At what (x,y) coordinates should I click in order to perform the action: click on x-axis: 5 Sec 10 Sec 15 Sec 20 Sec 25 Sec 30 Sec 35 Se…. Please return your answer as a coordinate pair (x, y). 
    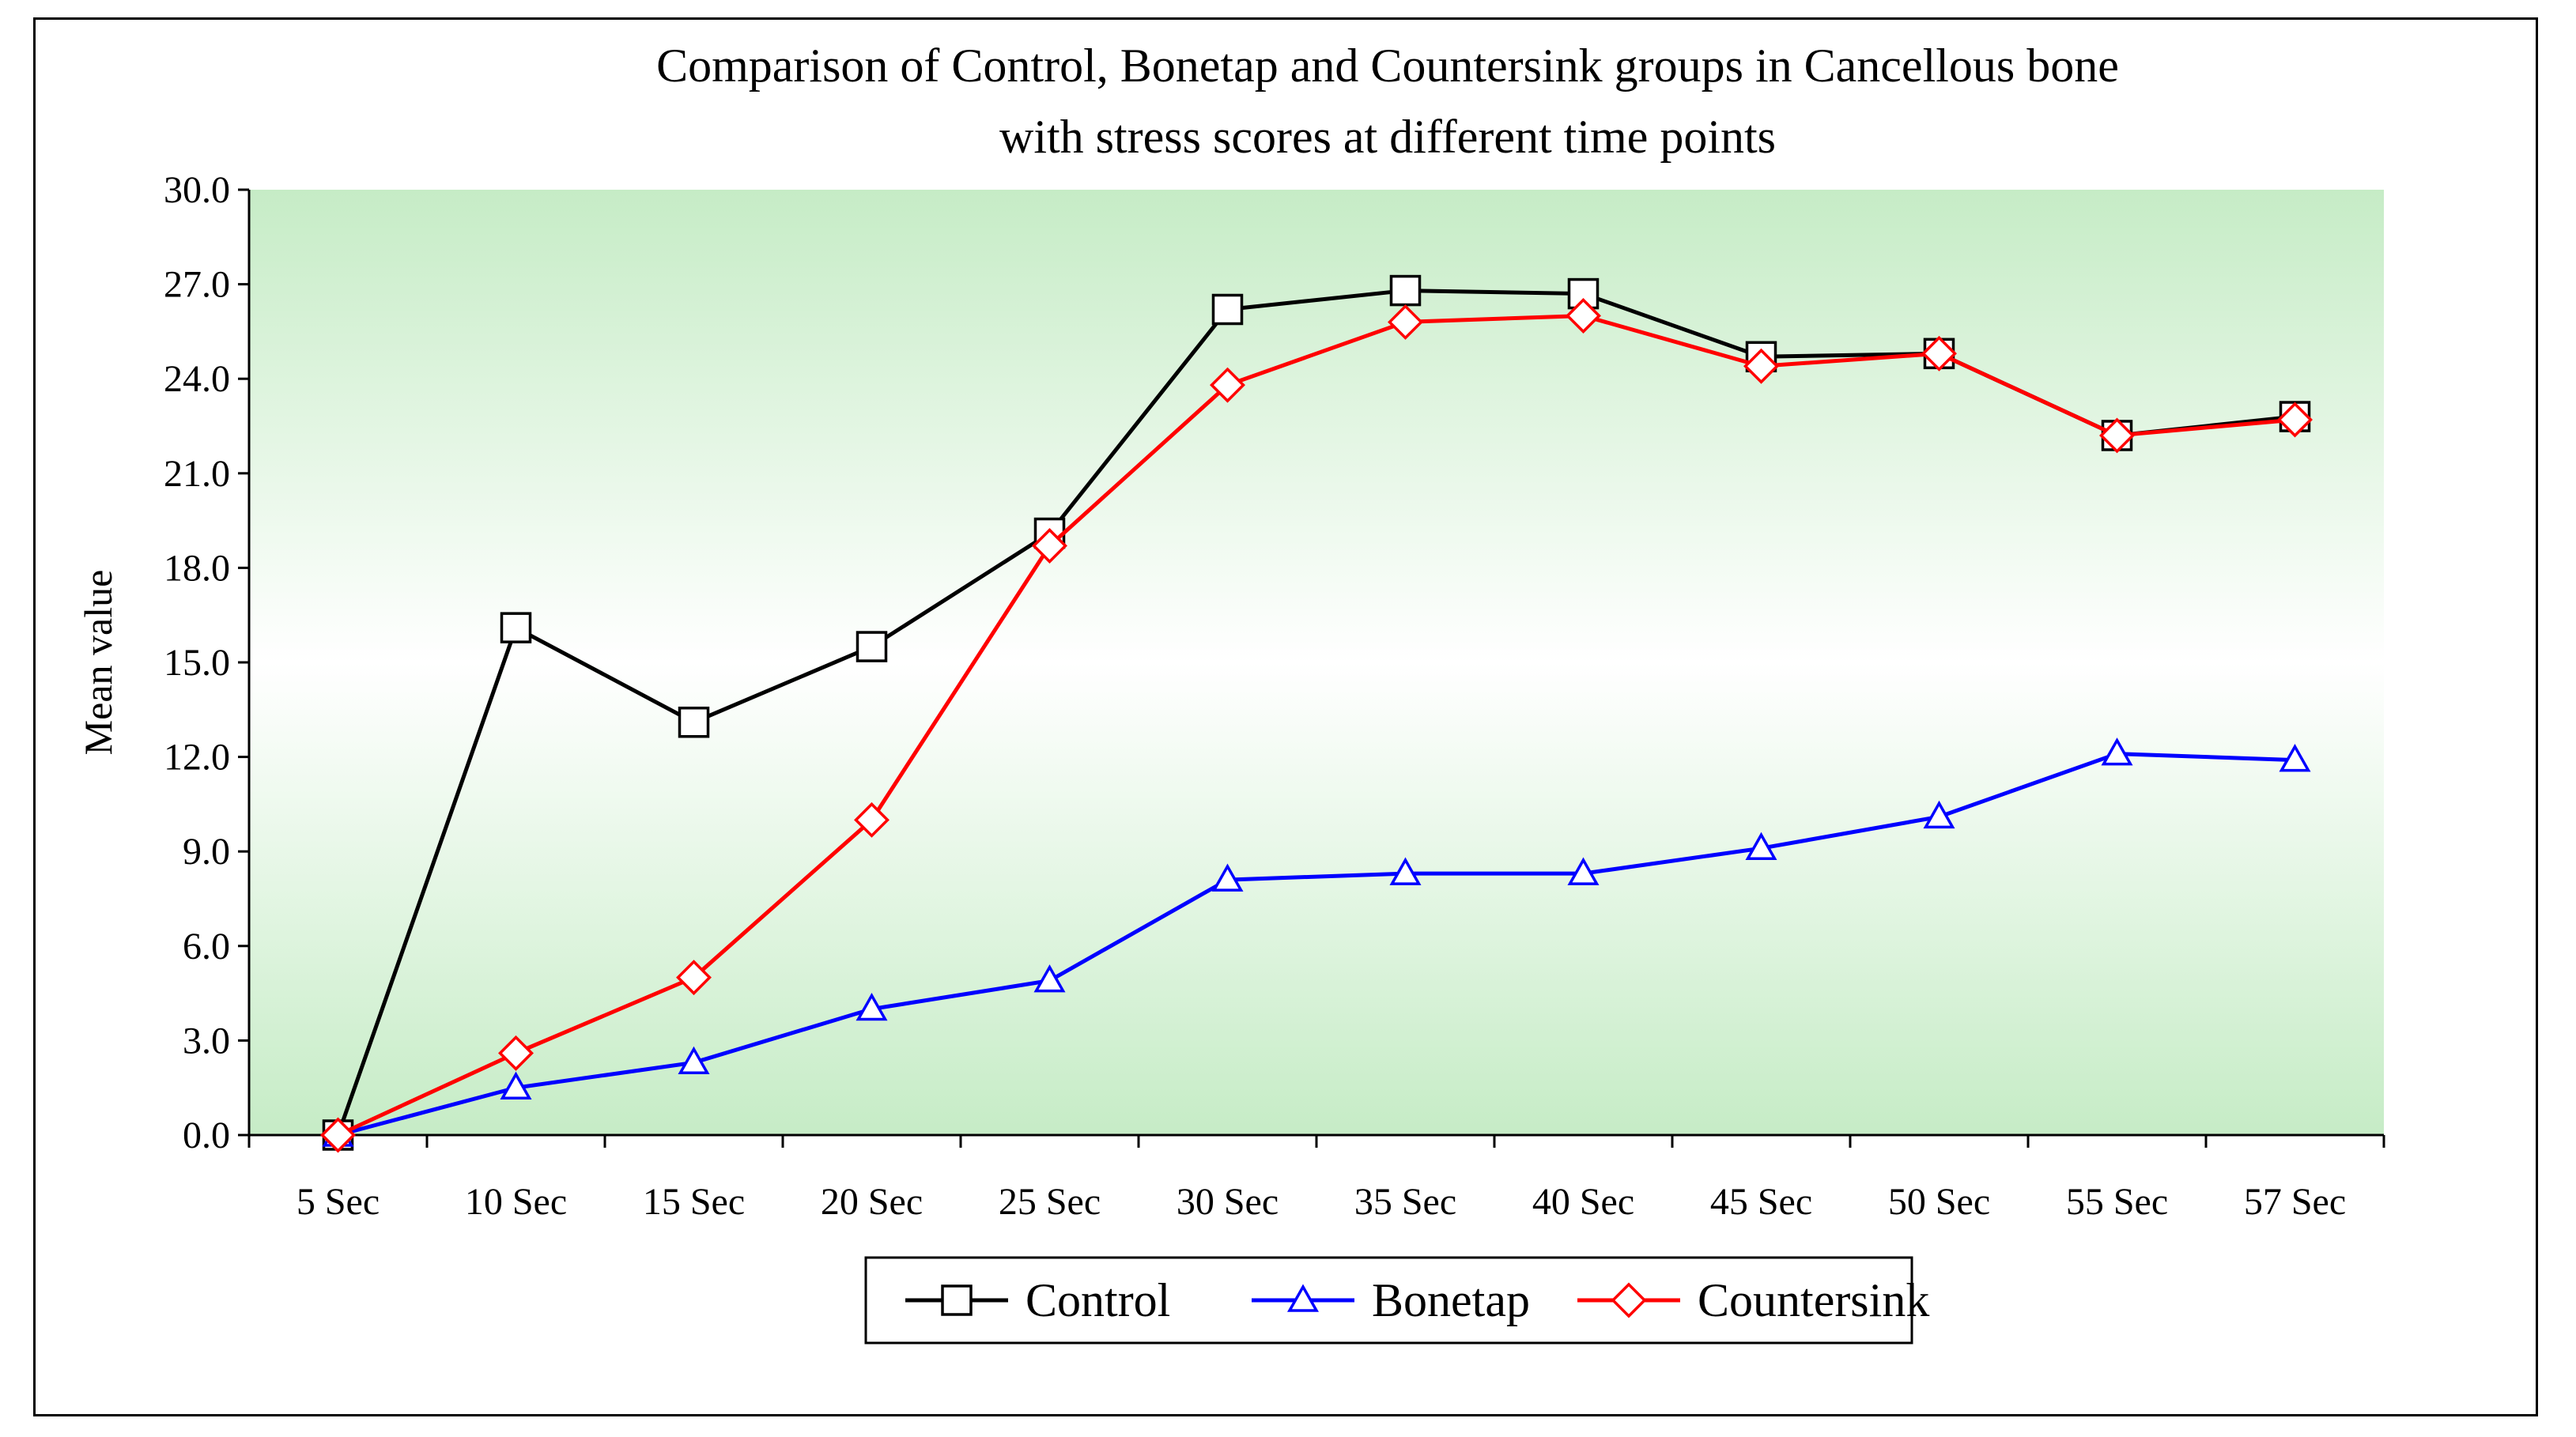
    Looking at the image, I should click on (1316, 1178).